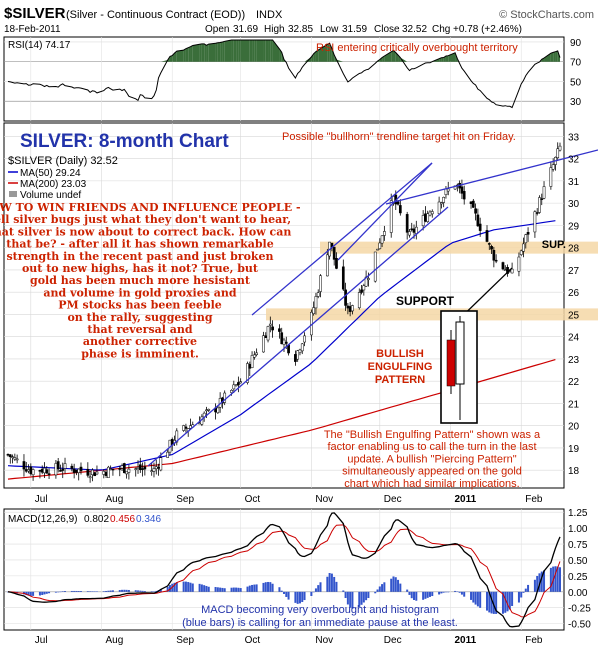  Describe the element at coordinates (63, 161) in the screenshot. I see `price-legend: $SILVER (Daily) 32.52` at that location.